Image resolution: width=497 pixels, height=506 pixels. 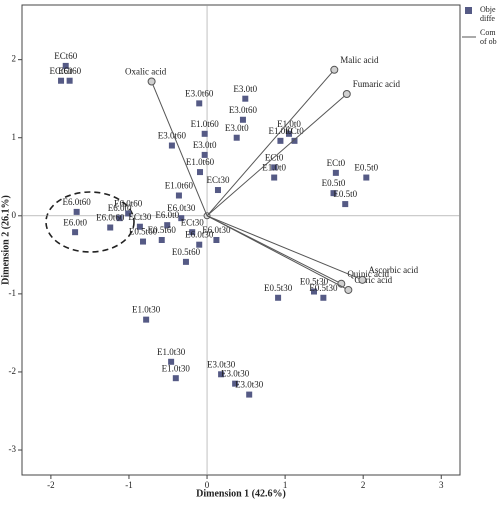 What do you see at coordinates (393, 270) in the screenshot?
I see `loading-label: Ascorbic acid` at bounding box center [393, 270].